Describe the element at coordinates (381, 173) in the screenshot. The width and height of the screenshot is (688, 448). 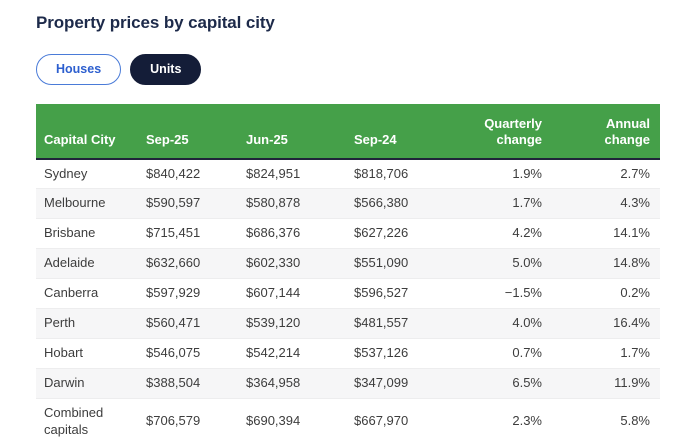
I see `cell-sep-24: $818,706` at that location.